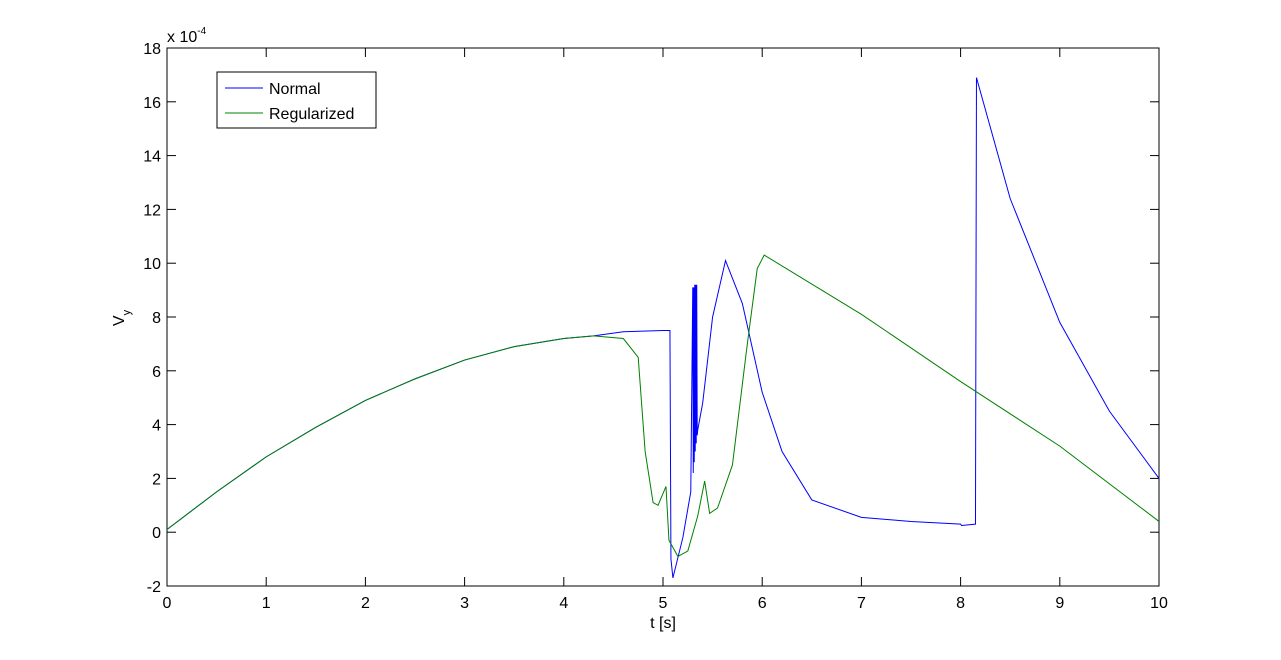 The width and height of the screenshot is (1281, 660). Describe the element at coordinates (156, 318) in the screenshot. I see `y-tick-label: 8` at that location.